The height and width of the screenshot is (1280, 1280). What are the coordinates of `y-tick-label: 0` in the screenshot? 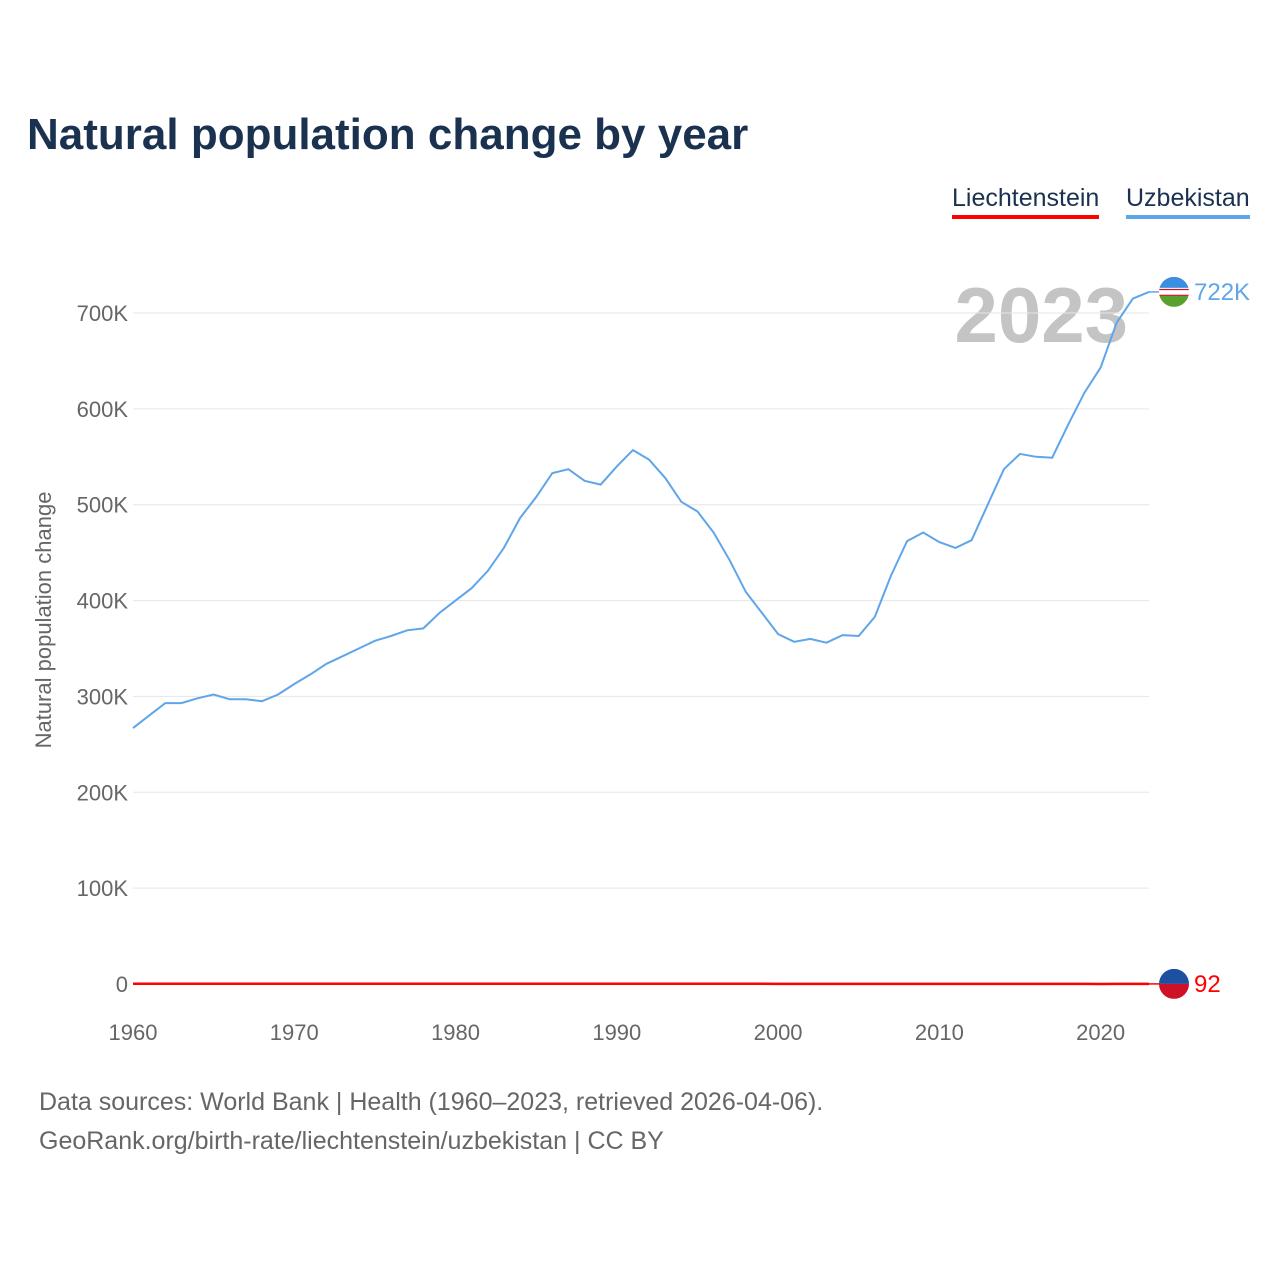 It's located at (122, 984).